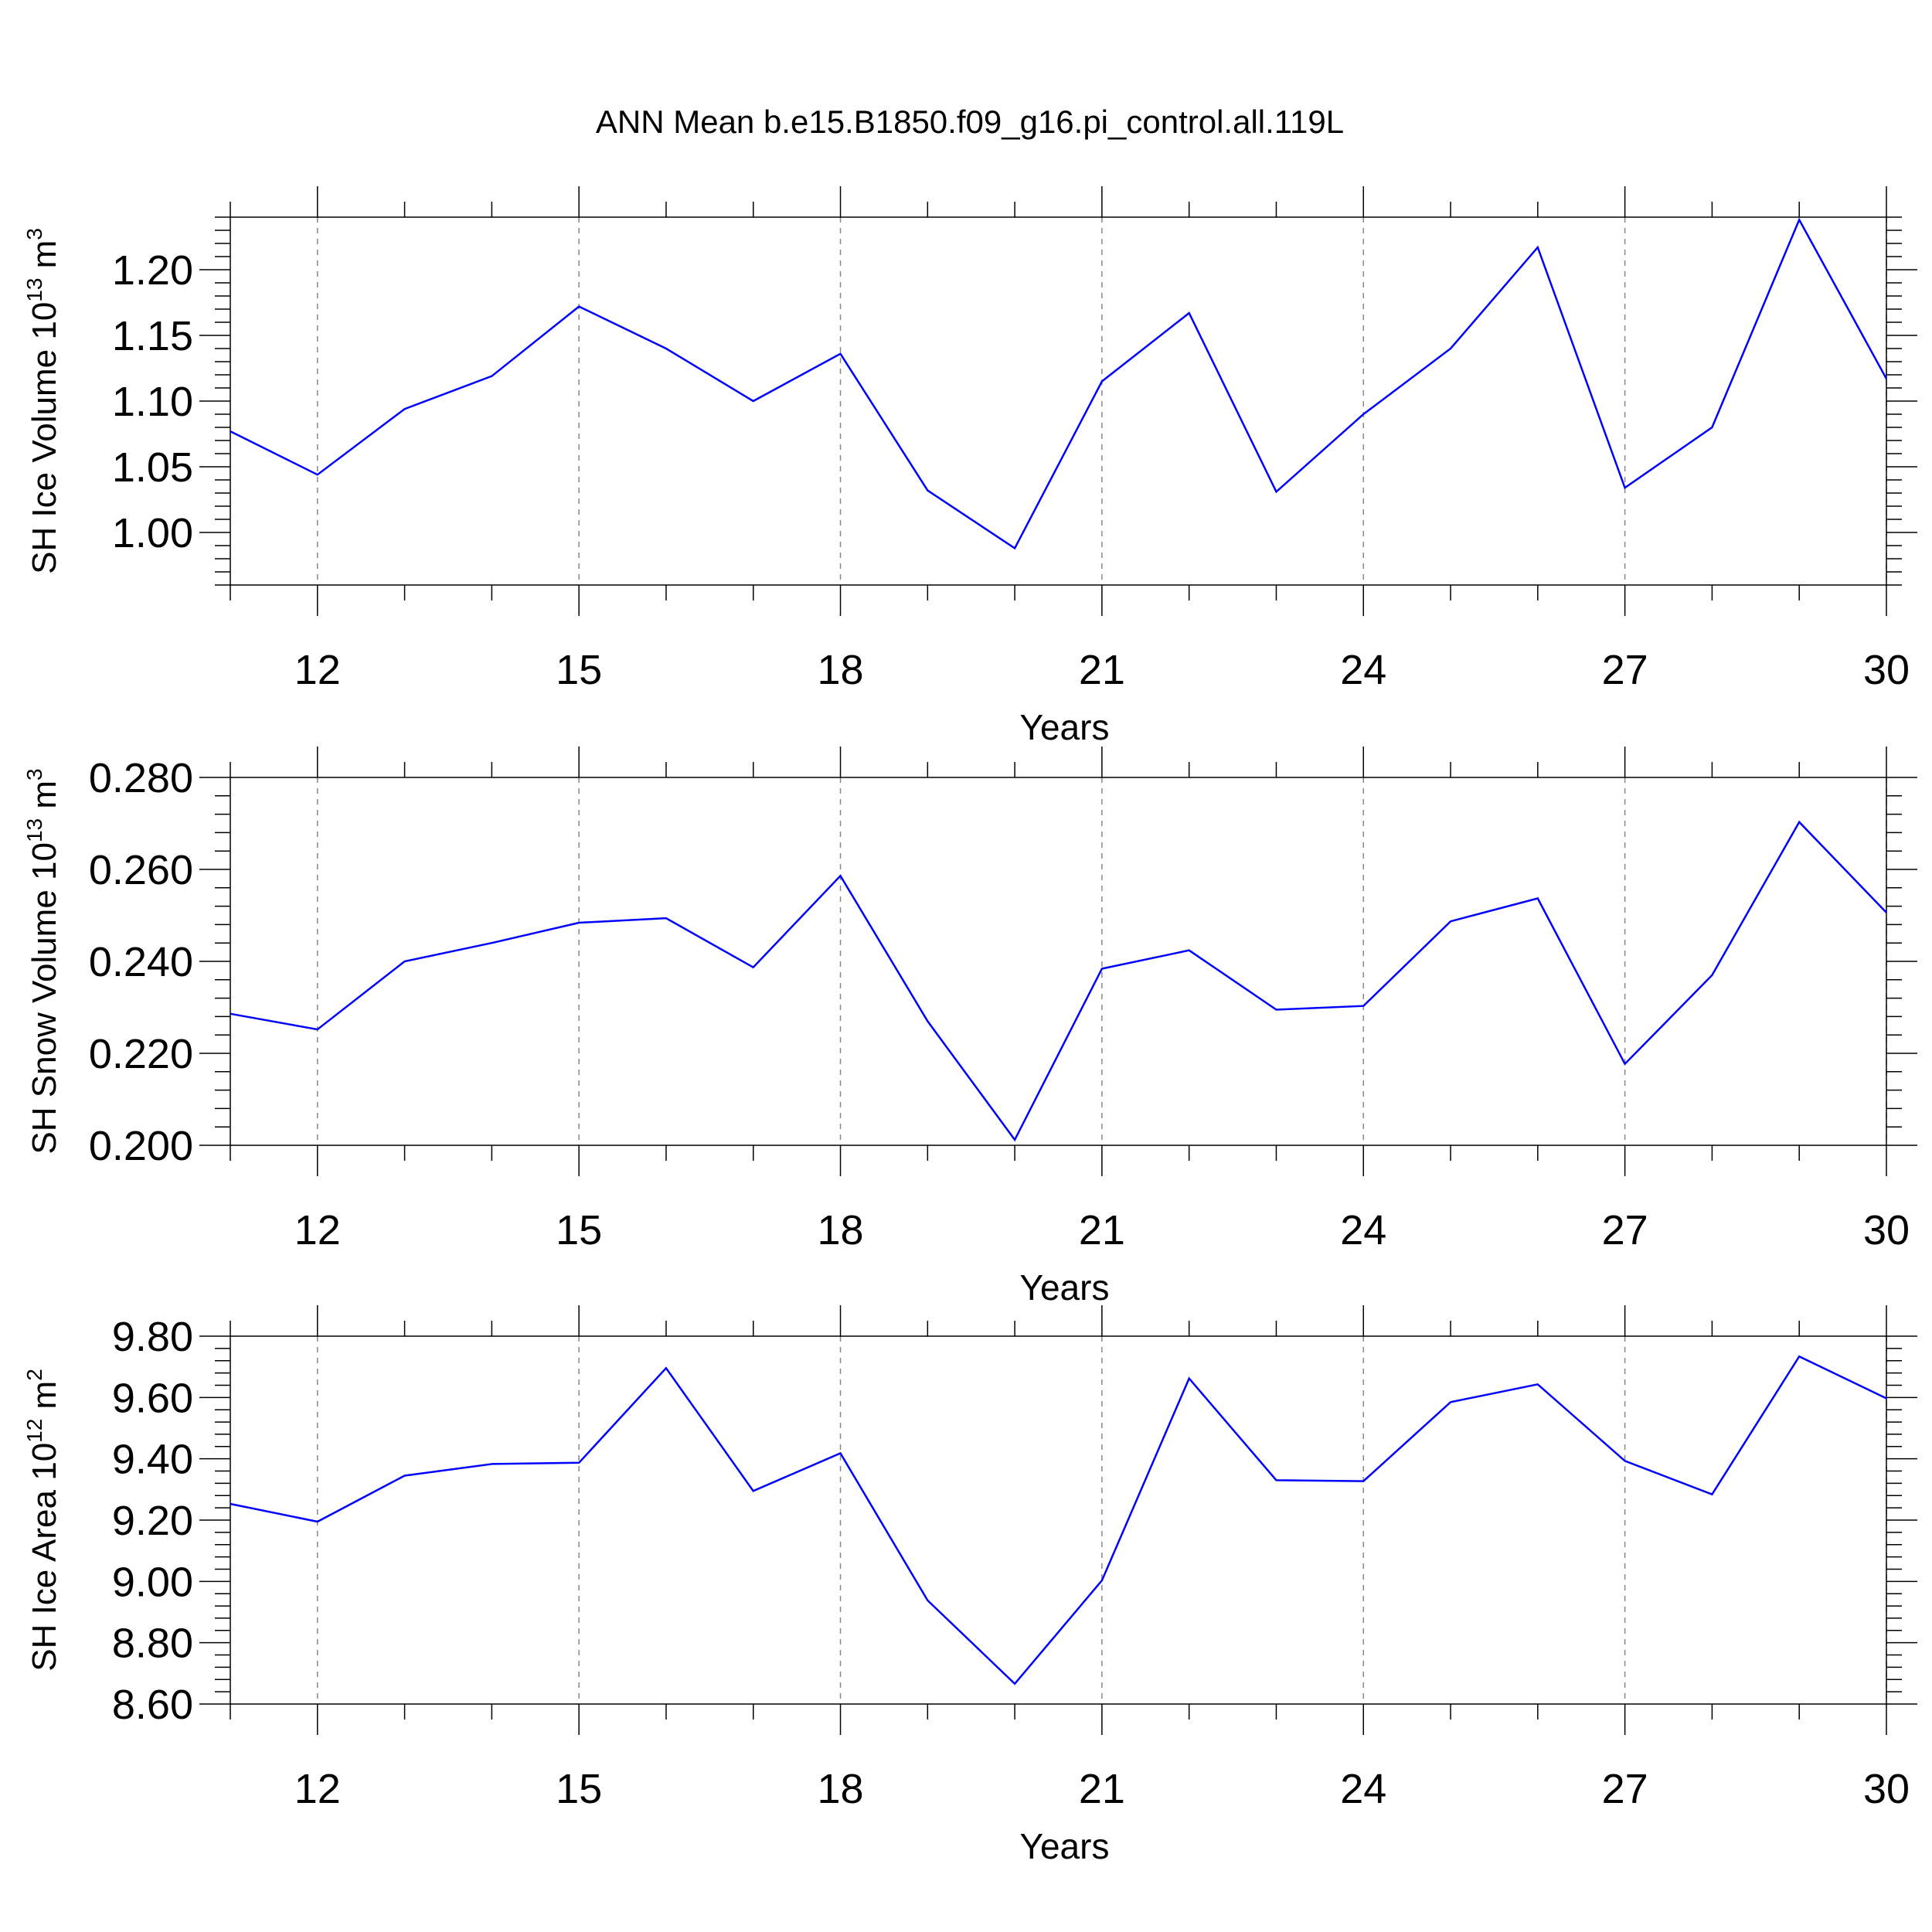 The width and height of the screenshot is (1932, 1932). I want to click on y-tick-label: 0.220, so click(141, 1054).